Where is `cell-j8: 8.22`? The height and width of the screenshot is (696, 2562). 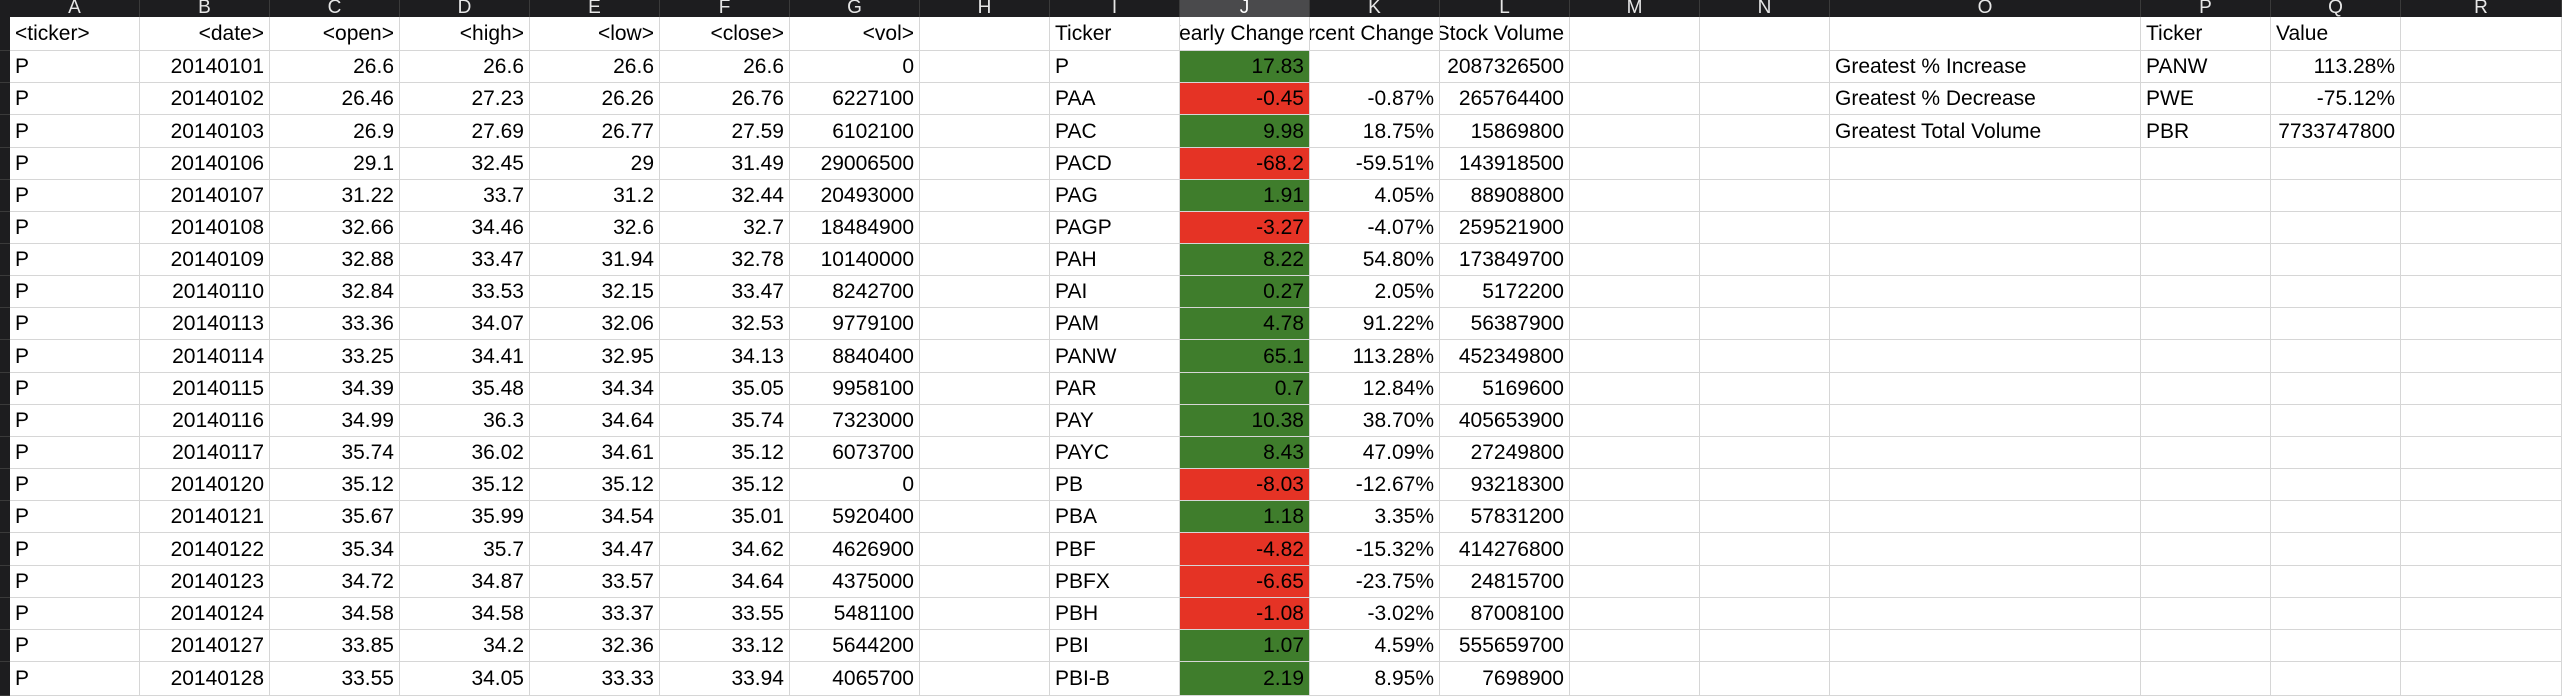 cell-j8: 8.22 is located at coordinates (1245, 260).